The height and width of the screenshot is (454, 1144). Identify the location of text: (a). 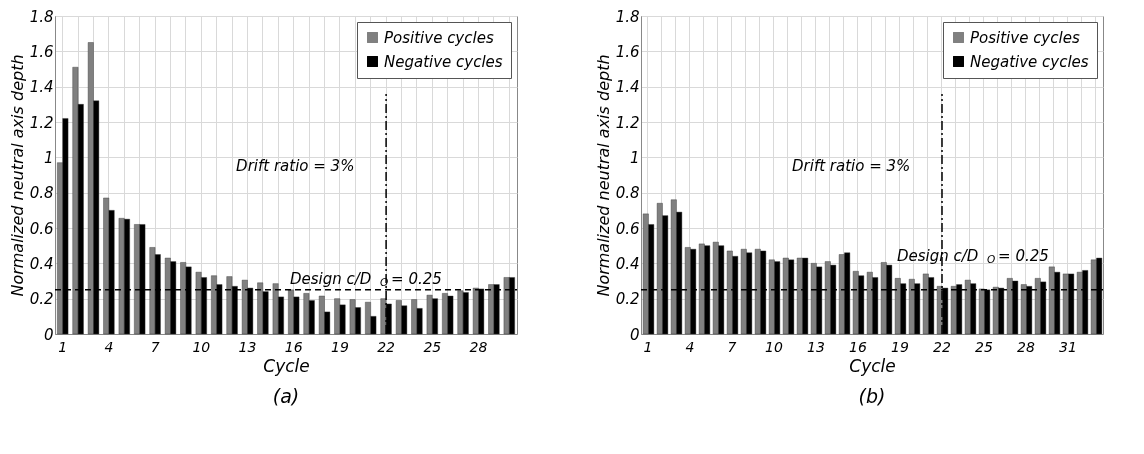
(286, 396).